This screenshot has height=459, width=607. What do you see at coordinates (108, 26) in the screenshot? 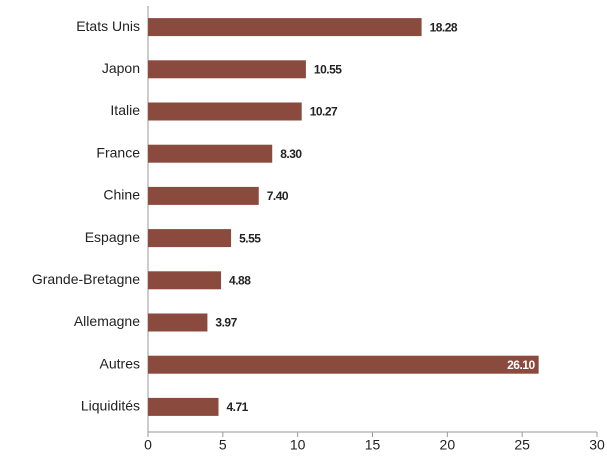
I see `y-tick-label: Etats Unis` at bounding box center [108, 26].